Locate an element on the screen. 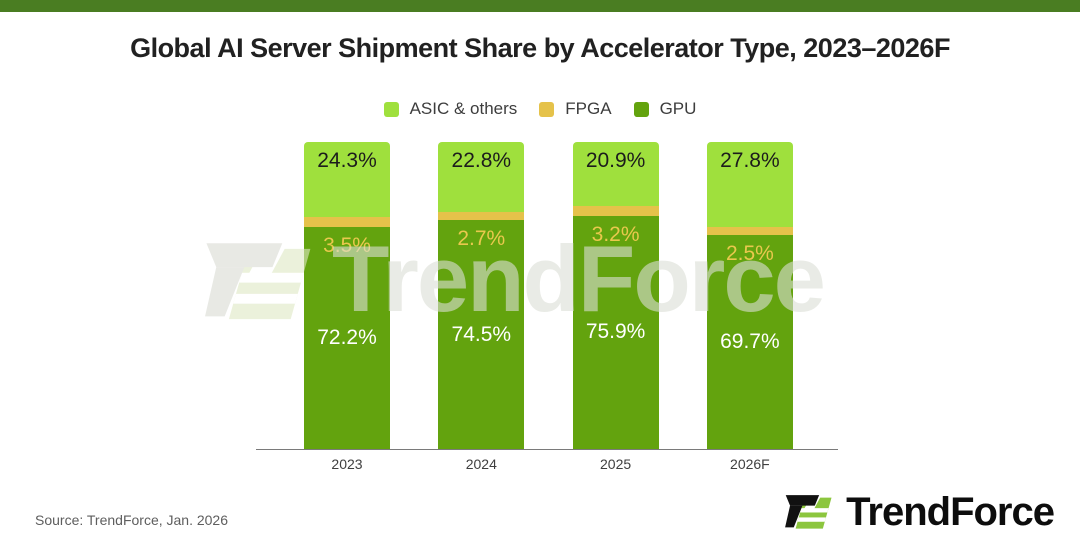 The width and height of the screenshot is (1080, 560). legend-item-asic-others: ASIC & others is located at coordinates (450, 109).